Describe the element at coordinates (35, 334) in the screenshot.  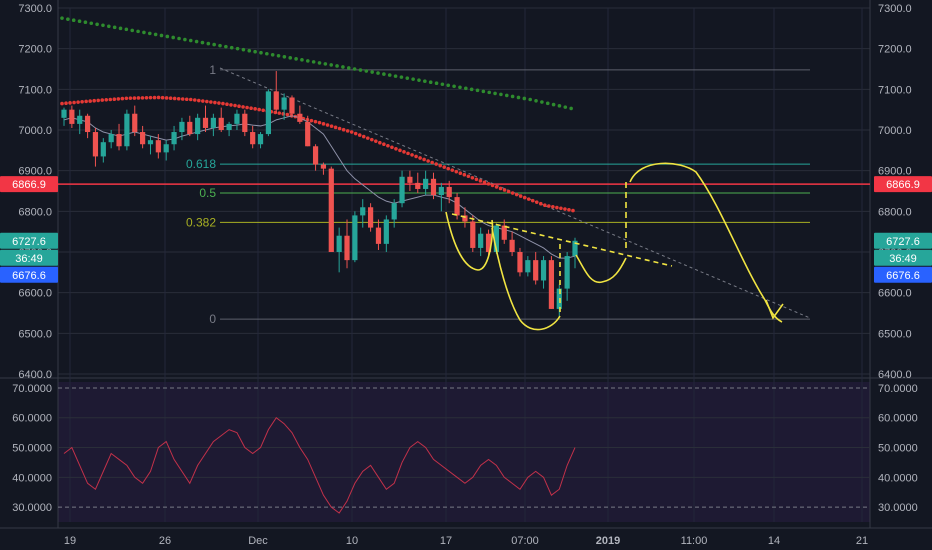
I see `y-tick-label-left: 6500.0` at that location.